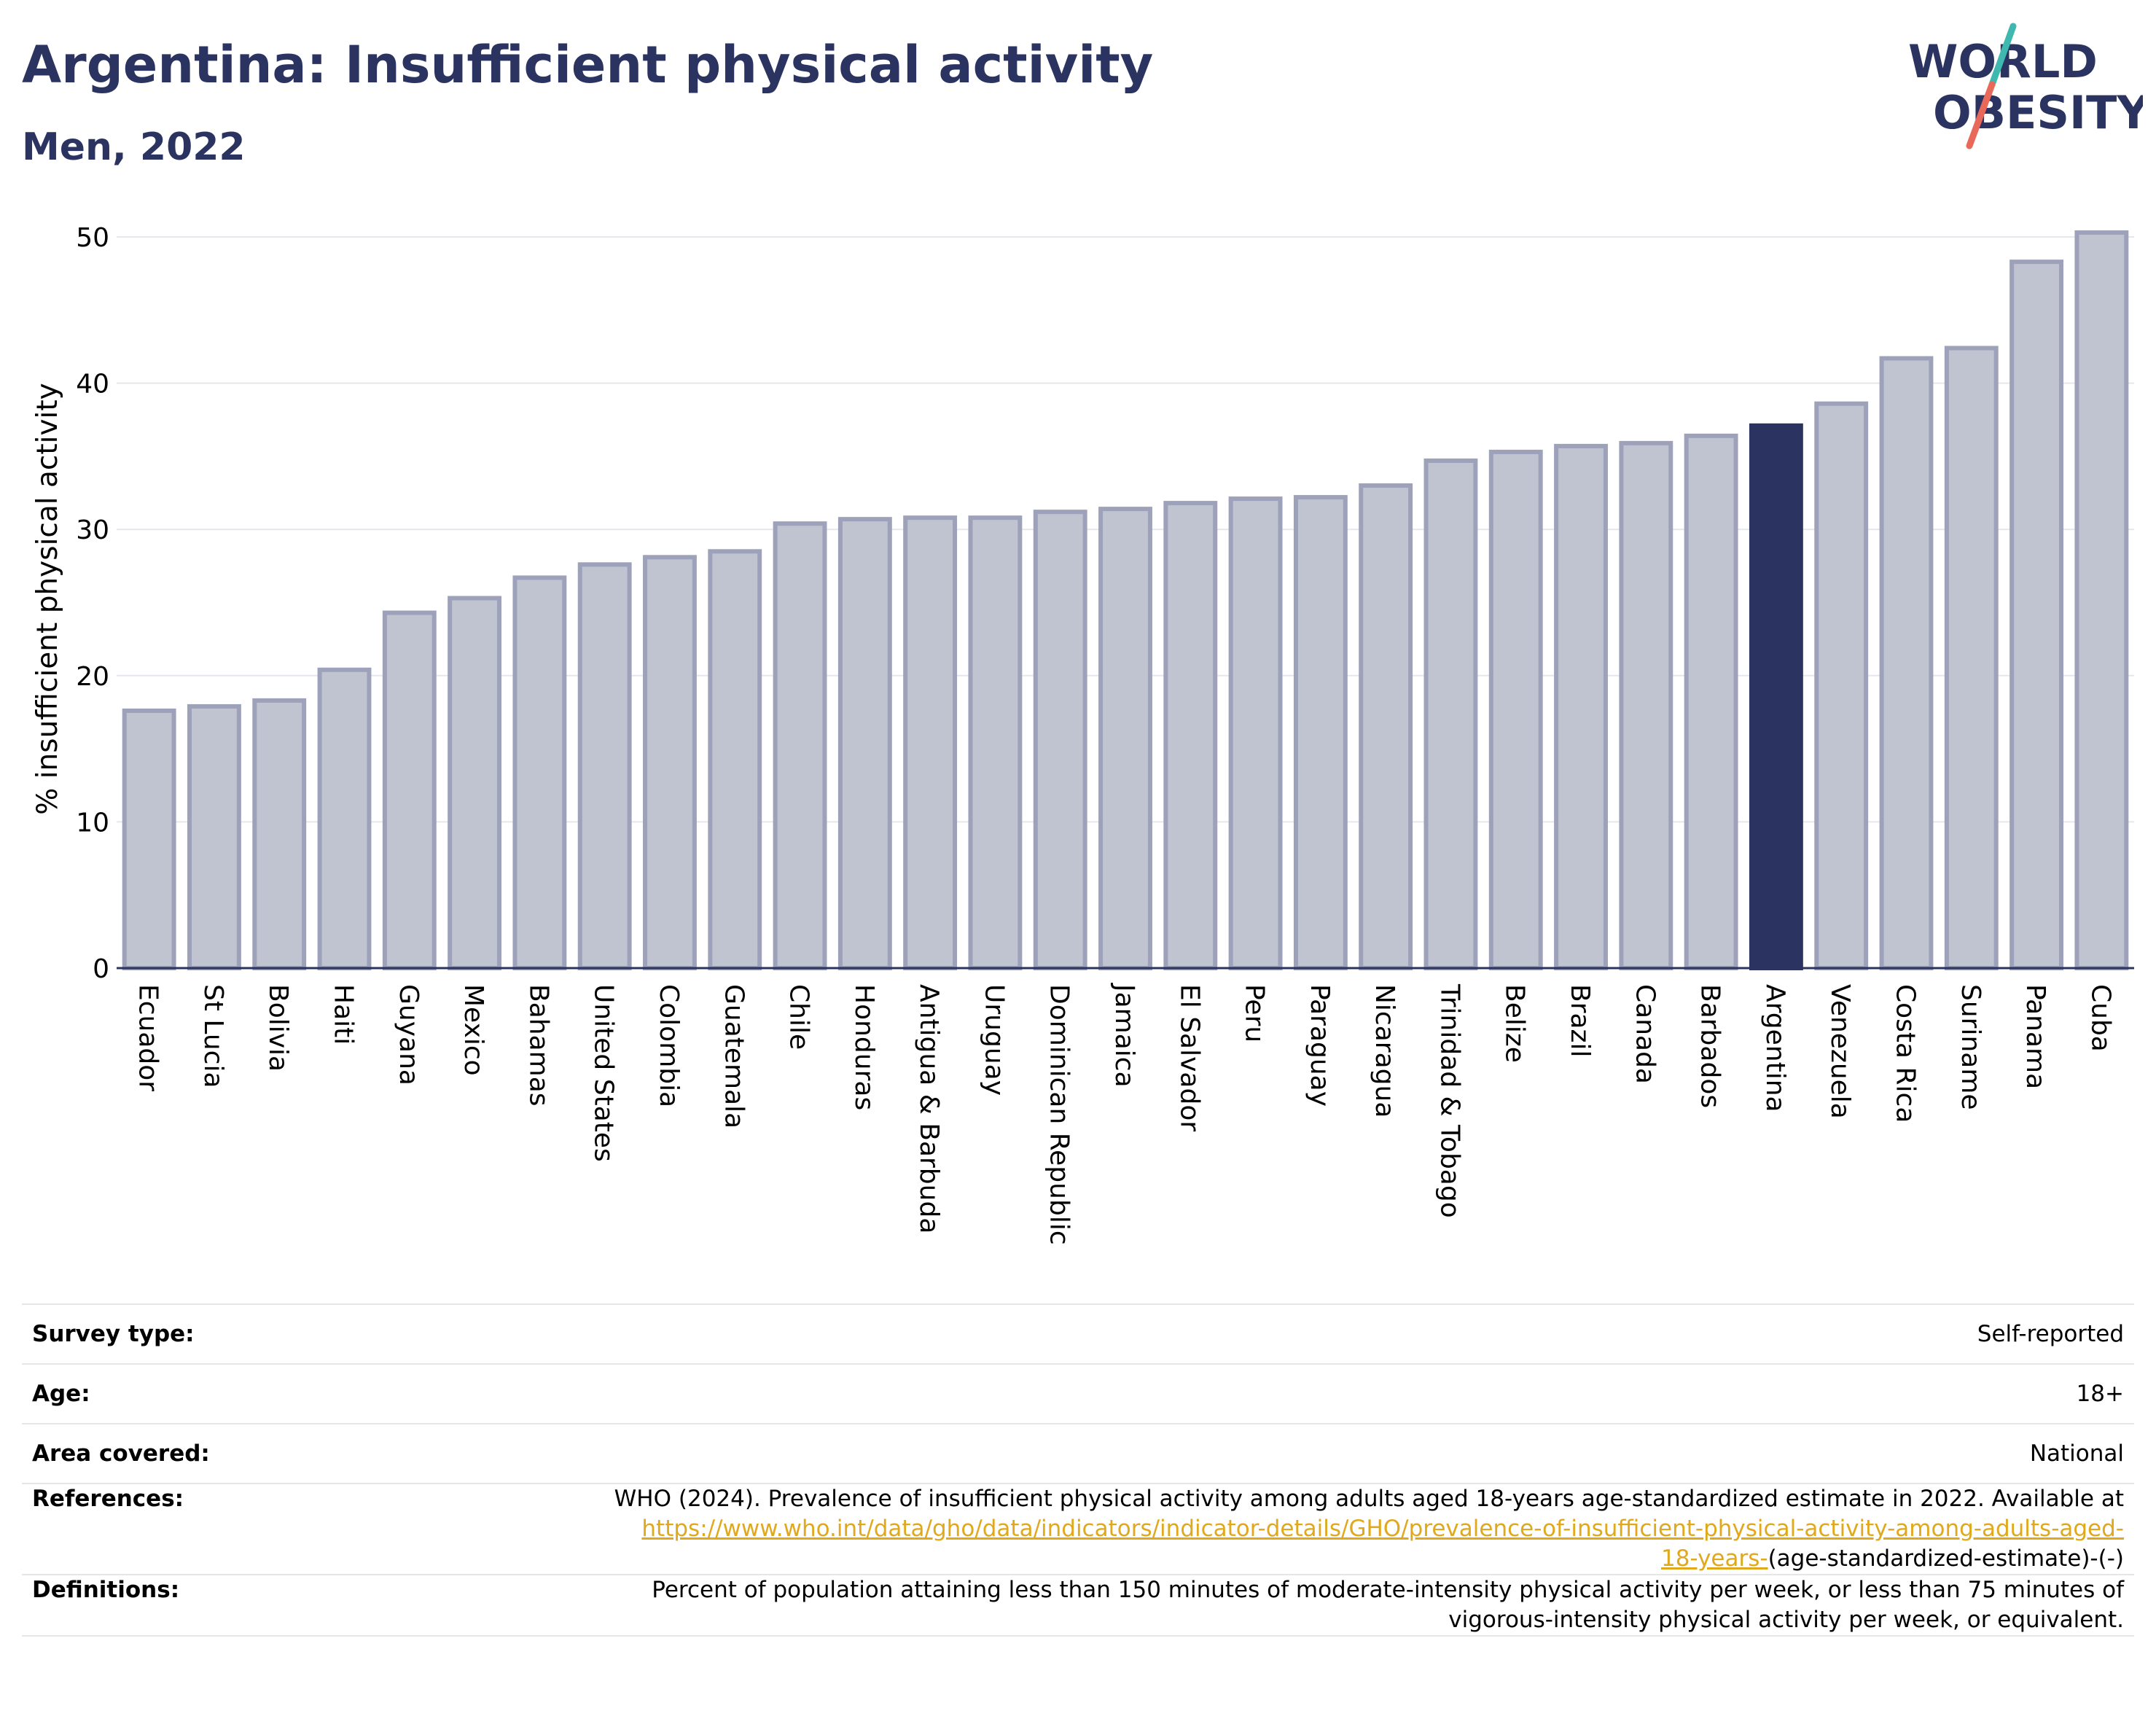 The height and width of the screenshot is (1735, 2156). What do you see at coordinates (134, 147) in the screenshot?
I see `page-subtitle: Men, 2022` at bounding box center [134, 147].